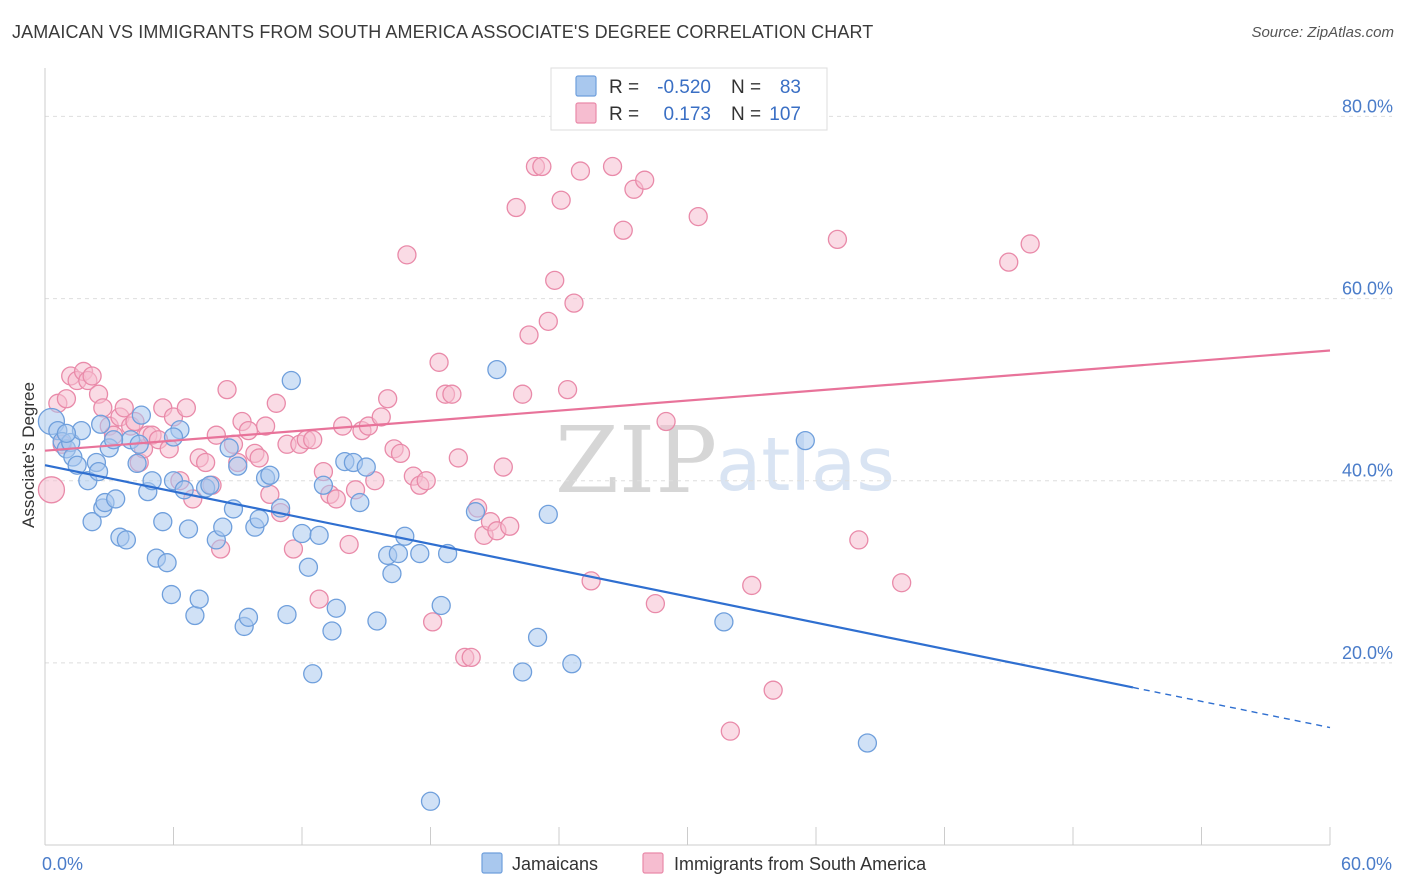  I want to click on y-tick-label: 20.0%, so click(1367, 653).